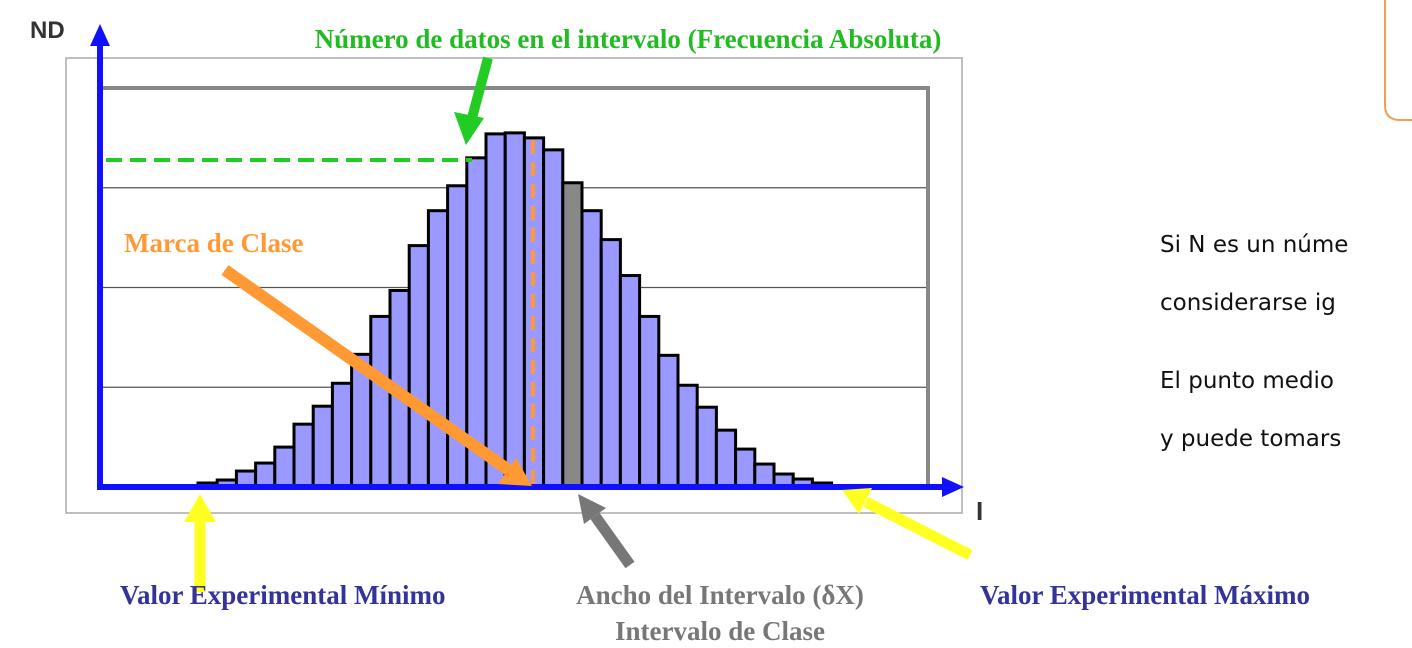 The width and height of the screenshot is (1412, 648). Describe the element at coordinates (367, 370) in the screenshot. I see `class-mark-arrow` at that location.